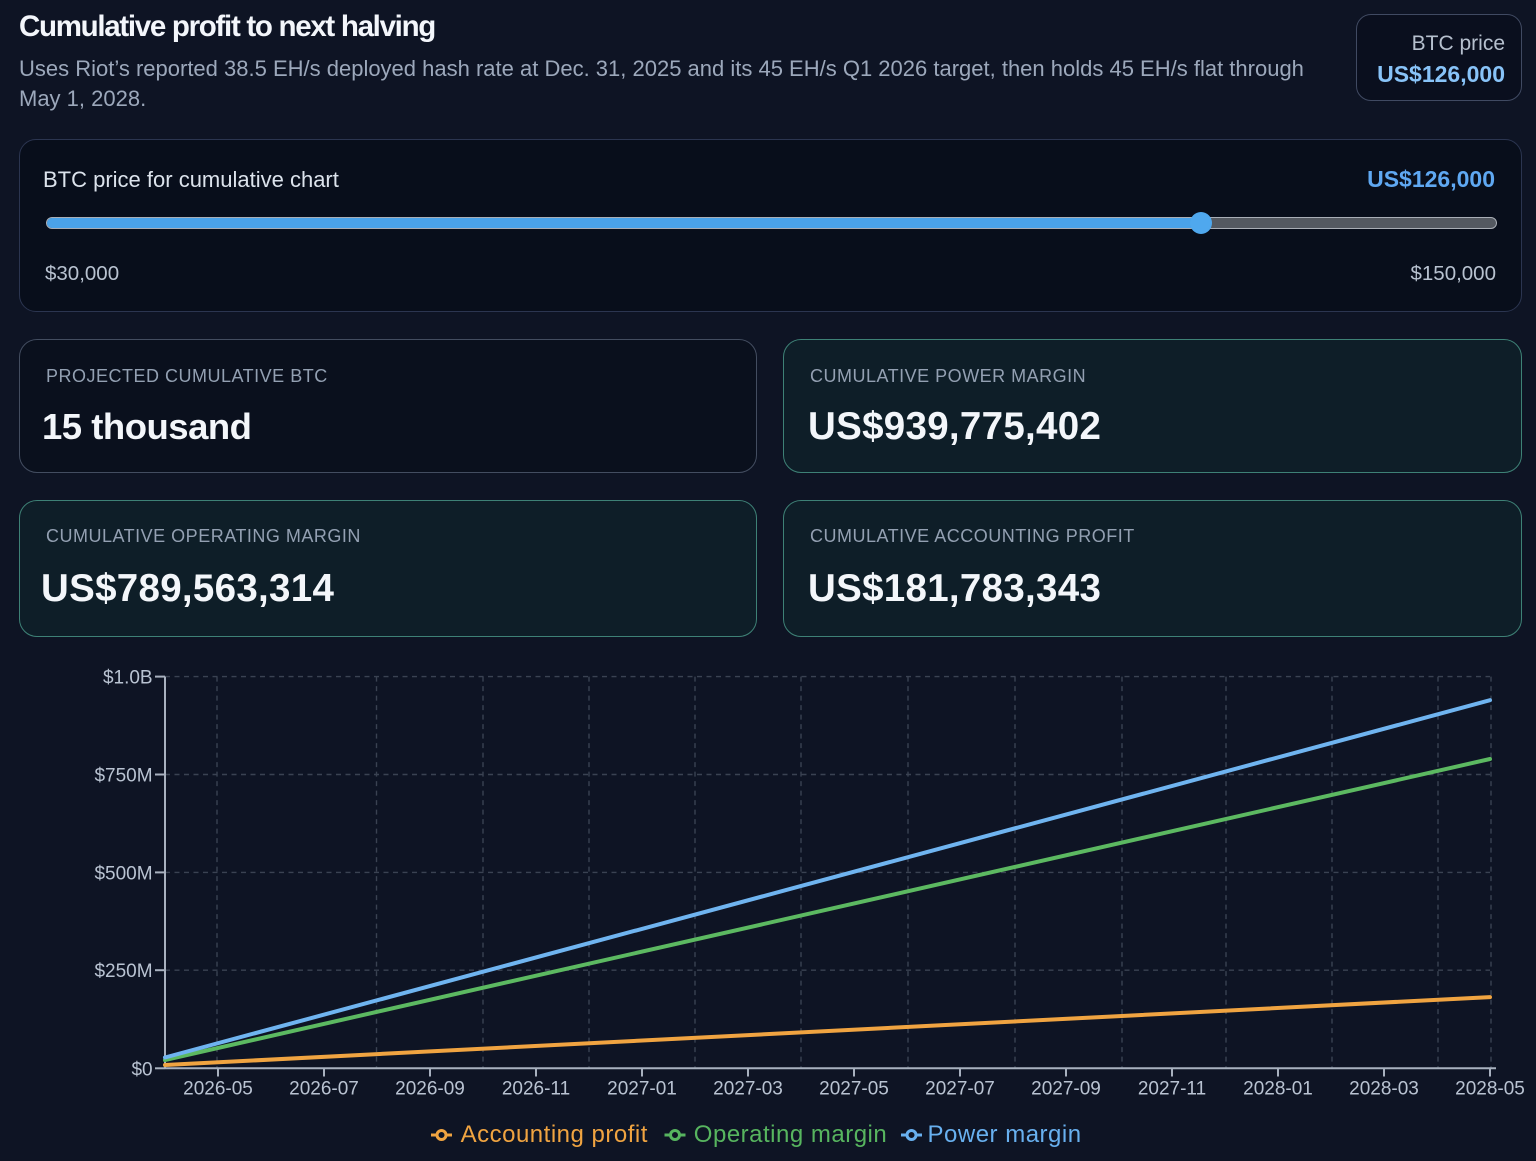  What do you see at coordinates (1066, 1089) in the screenshot?
I see `svg-text: 2027-09` at bounding box center [1066, 1089].